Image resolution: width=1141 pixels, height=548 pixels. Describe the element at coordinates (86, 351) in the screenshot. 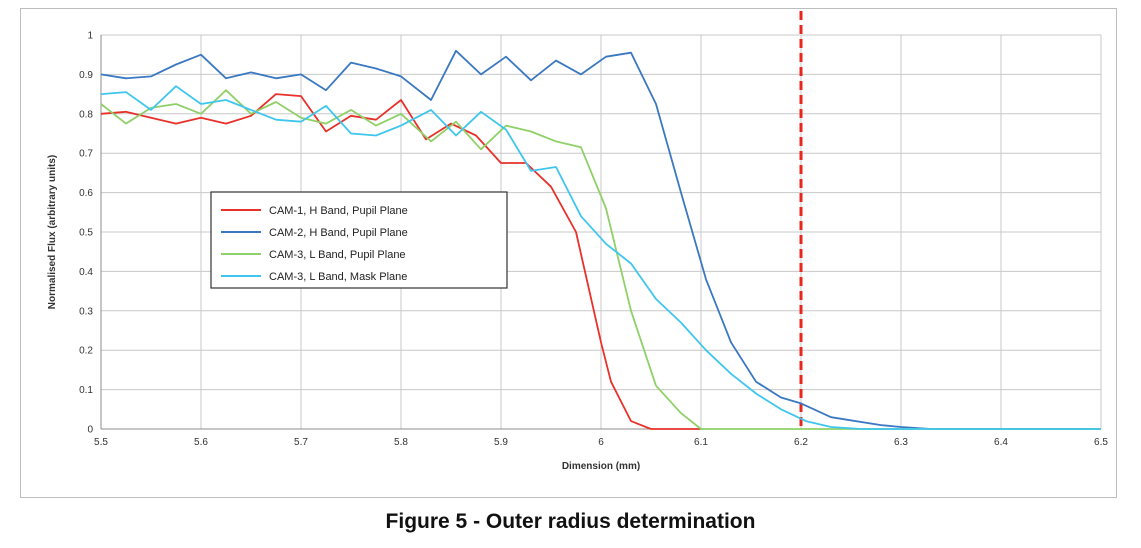

I see `y-tick-label: 0.2` at that location.